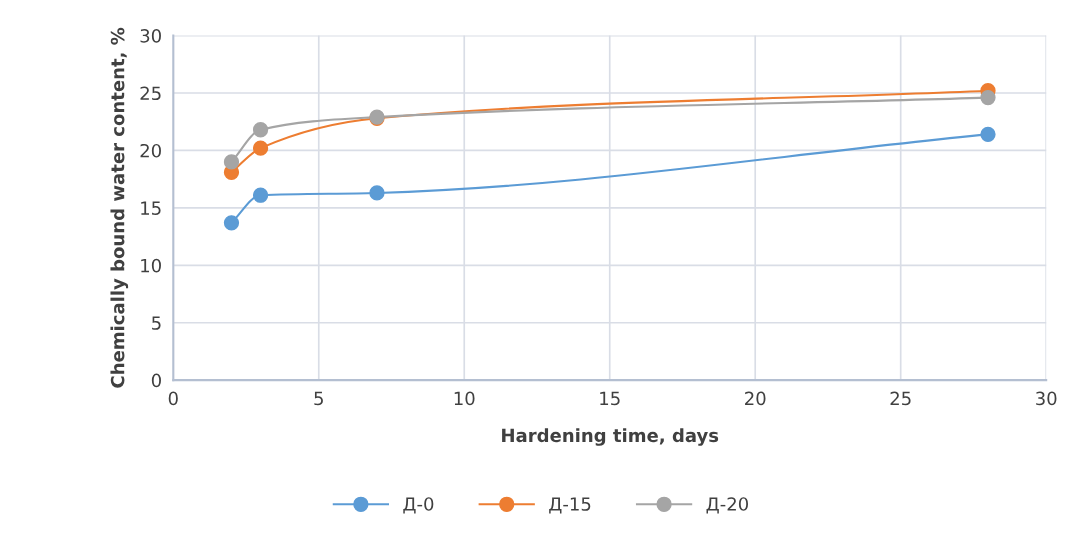  What do you see at coordinates (464, 398) in the screenshot?
I see `x-tick-label: 10` at bounding box center [464, 398].